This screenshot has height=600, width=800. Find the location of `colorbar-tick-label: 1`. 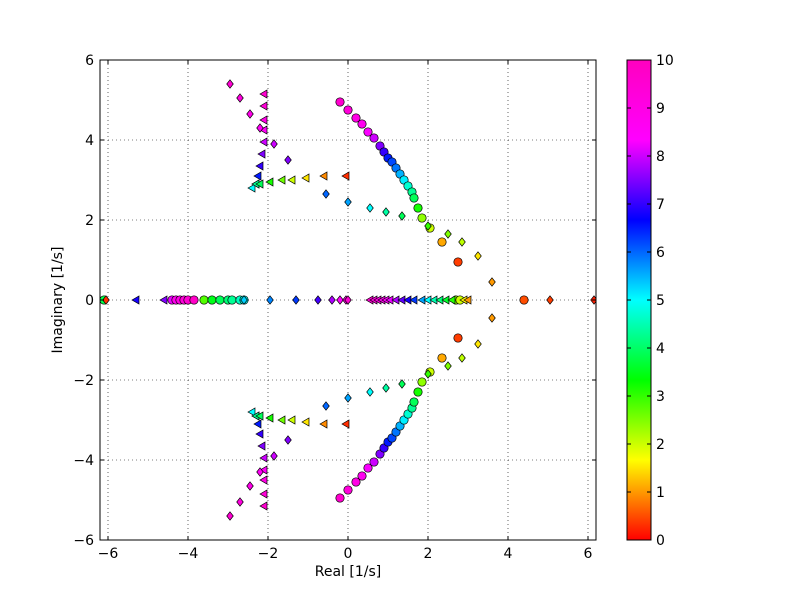

colorbar-tick-label: 1 is located at coordinates (660, 493).